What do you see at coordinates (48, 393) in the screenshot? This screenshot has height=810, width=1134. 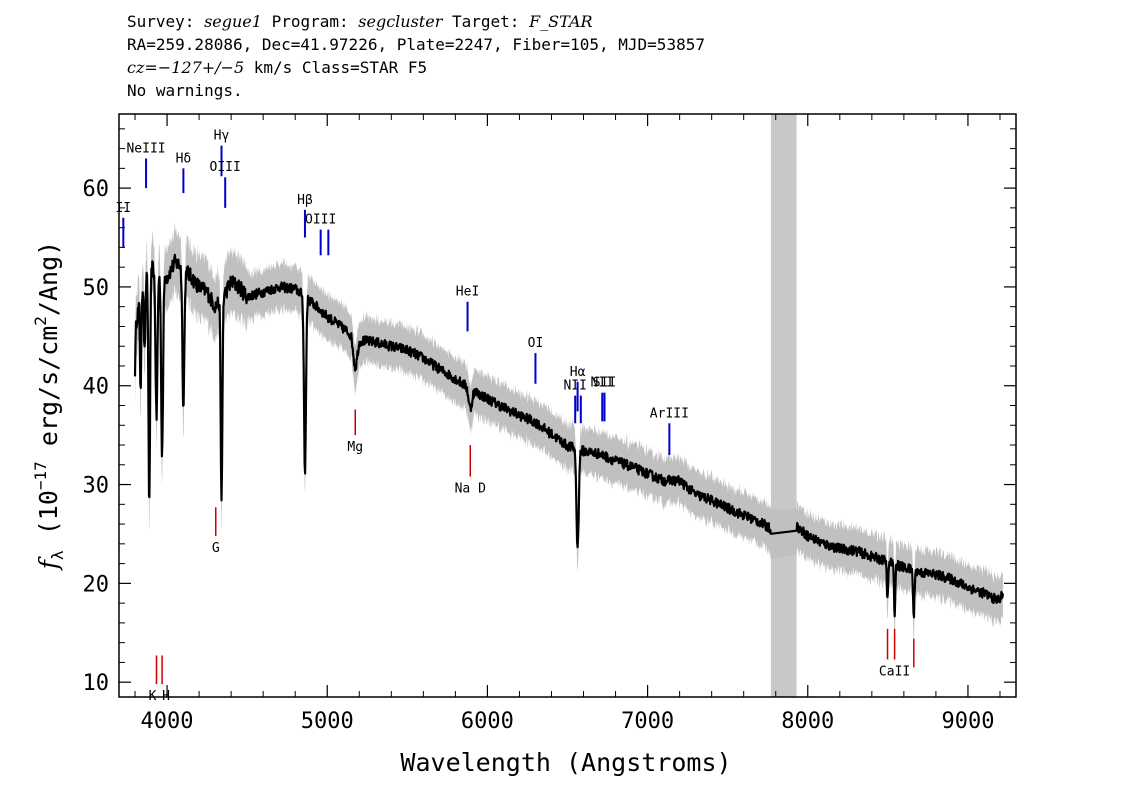 I see `y-axis-label-units: erg/s/cm` at bounding box center [48, 393].